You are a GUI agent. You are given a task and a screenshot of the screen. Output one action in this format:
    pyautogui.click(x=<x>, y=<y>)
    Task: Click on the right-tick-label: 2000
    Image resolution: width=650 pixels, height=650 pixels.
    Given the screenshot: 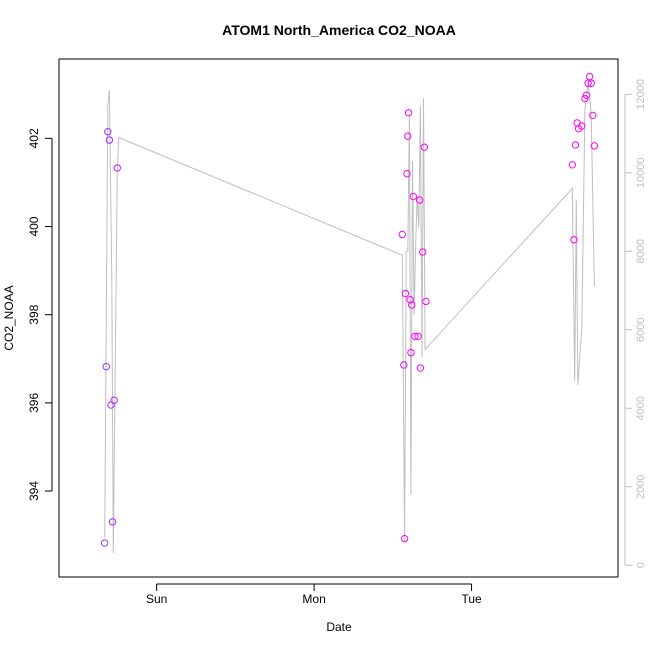 What is the action you would take?
    pyautogui.click(x=641, y=487)
    